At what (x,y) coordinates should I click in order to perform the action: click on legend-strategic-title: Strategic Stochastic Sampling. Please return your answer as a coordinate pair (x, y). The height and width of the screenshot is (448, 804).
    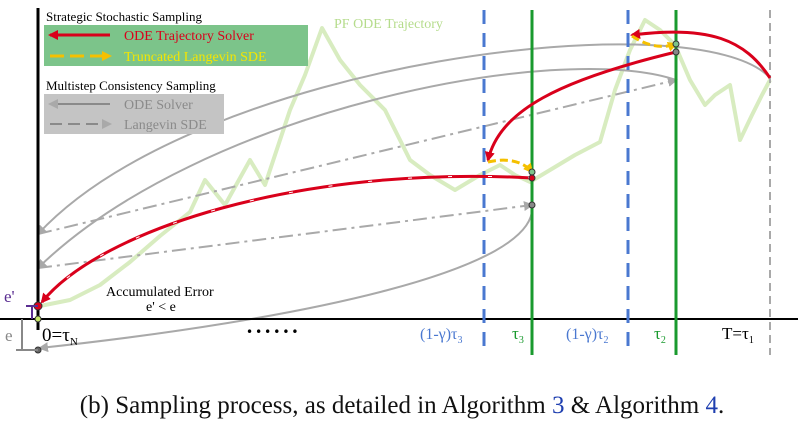
    Looking at the image, I should click on (124, 16).